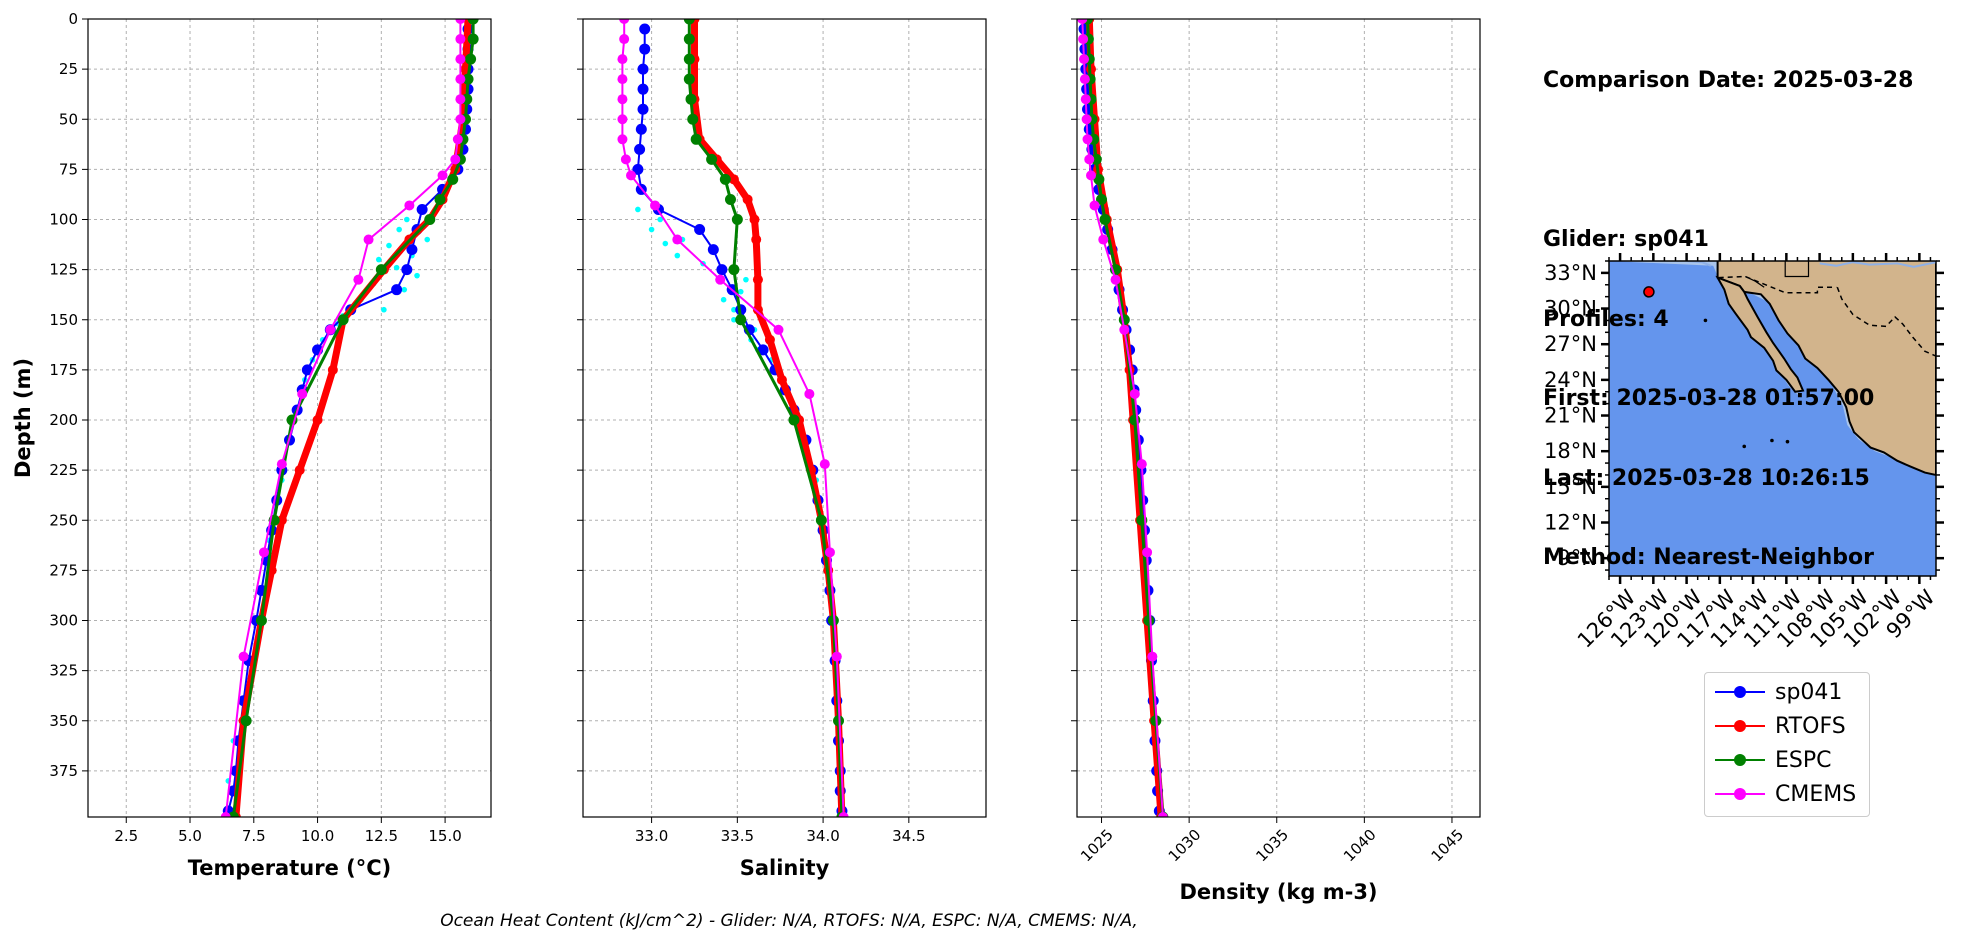 This screenshot has height=934, width=1978. Describe the element at coordinates (63, 470) in the screenshot. I see `depth-tick-label: 225` at that location.